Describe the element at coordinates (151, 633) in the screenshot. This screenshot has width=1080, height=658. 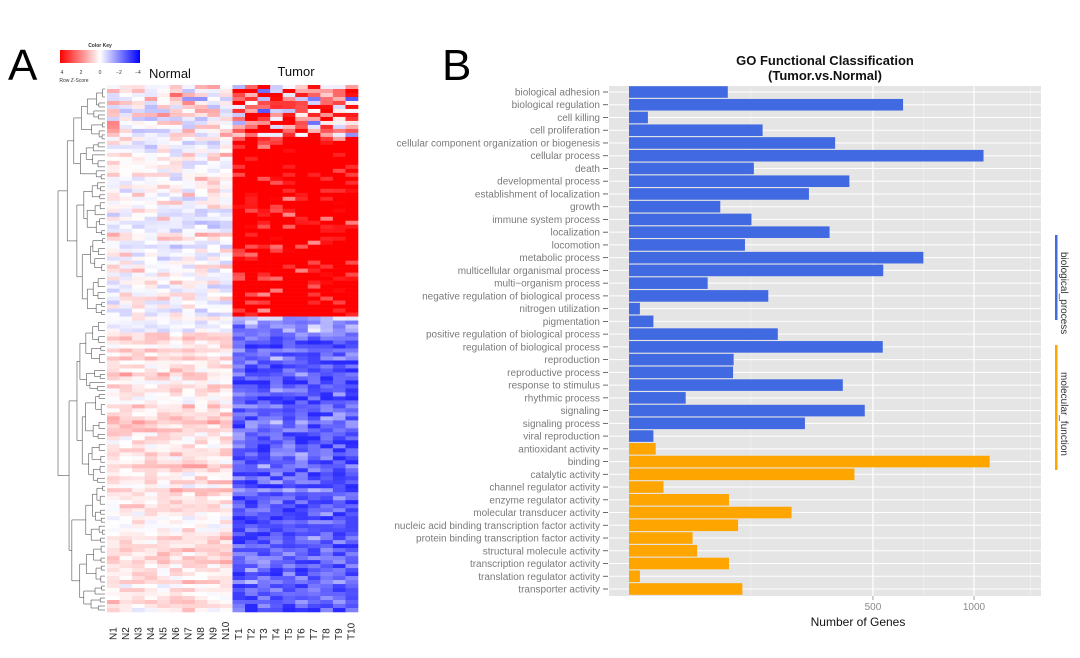
I see `column-label: N4` at that location.